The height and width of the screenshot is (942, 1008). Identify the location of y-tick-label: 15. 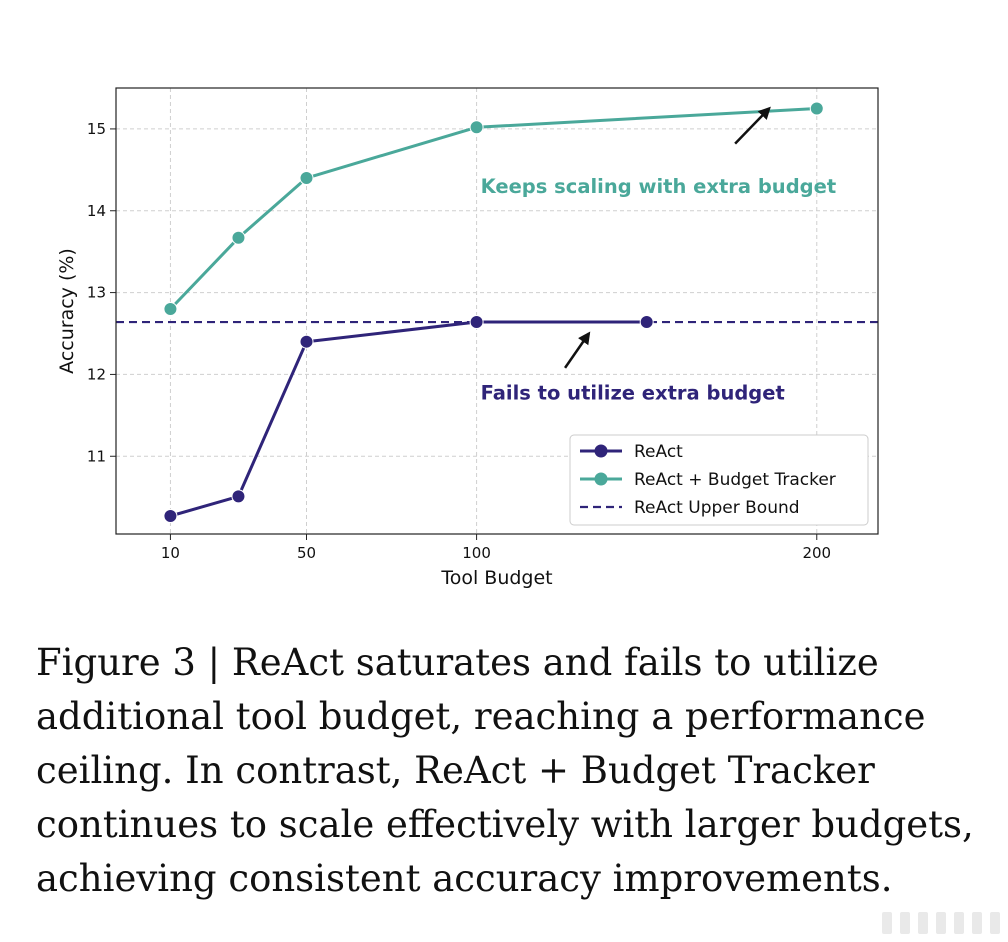
(96, 129).